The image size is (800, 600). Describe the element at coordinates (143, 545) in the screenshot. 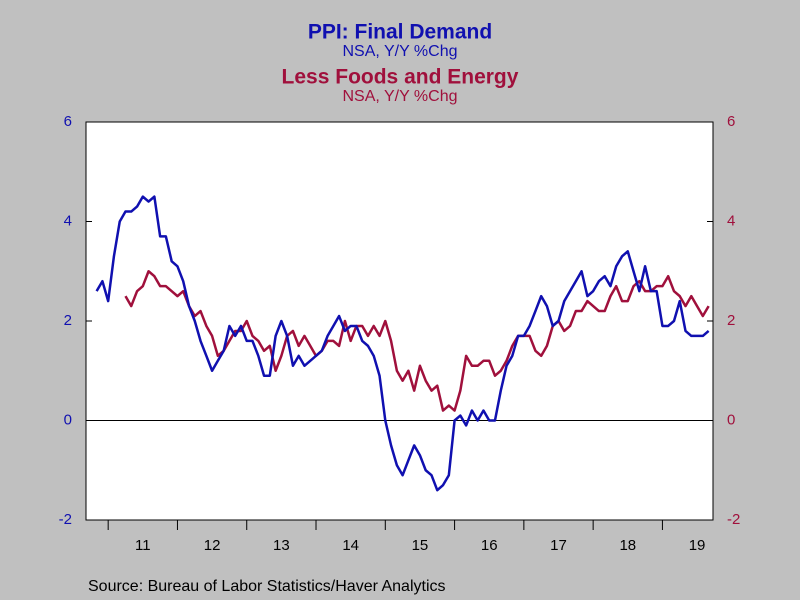

I see `x-tick-label: 11` at that location.